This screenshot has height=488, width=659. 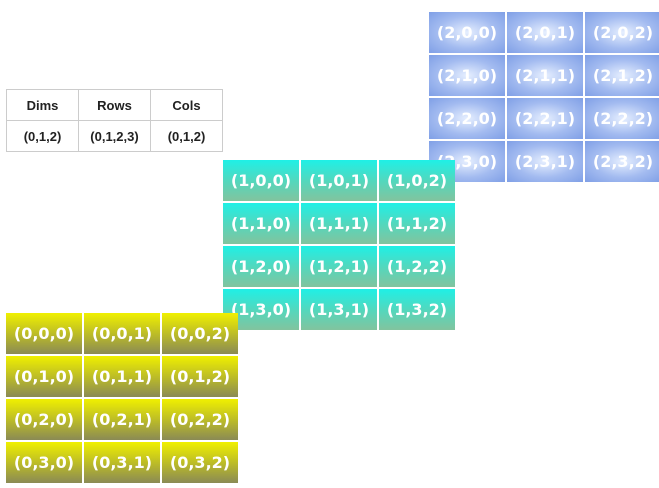 What do you see at coordinates (545, 118) in the screenshot?
I see `grid-cell: (2,2,1)` at bounding box center [545, 118].